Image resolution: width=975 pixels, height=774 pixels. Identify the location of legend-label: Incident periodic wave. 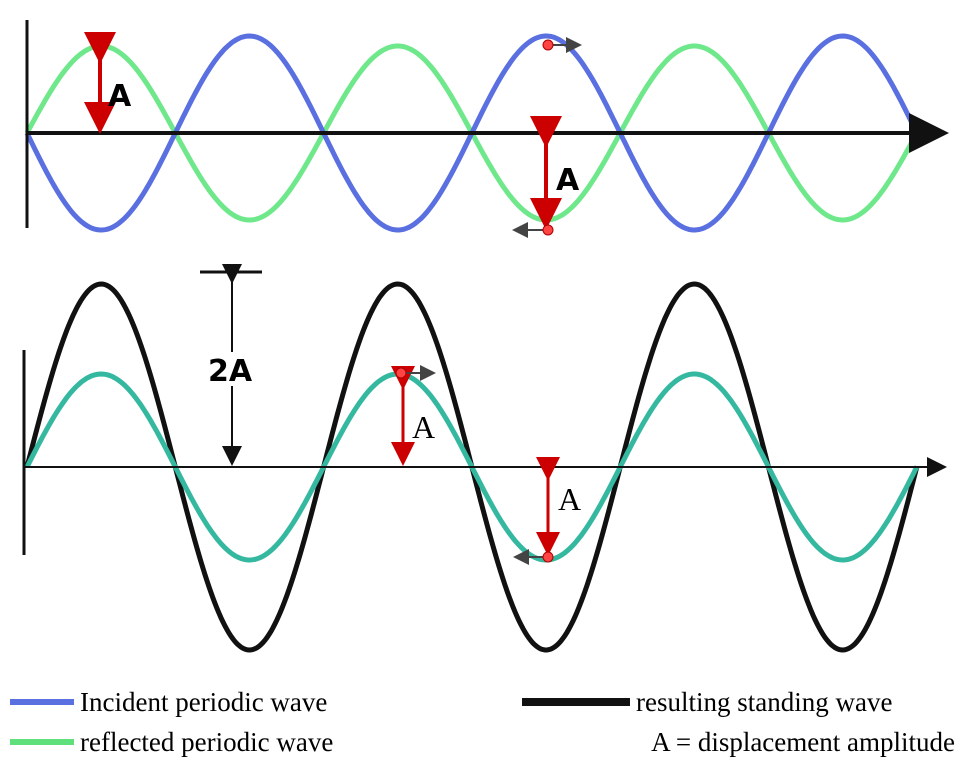
(203, 702).